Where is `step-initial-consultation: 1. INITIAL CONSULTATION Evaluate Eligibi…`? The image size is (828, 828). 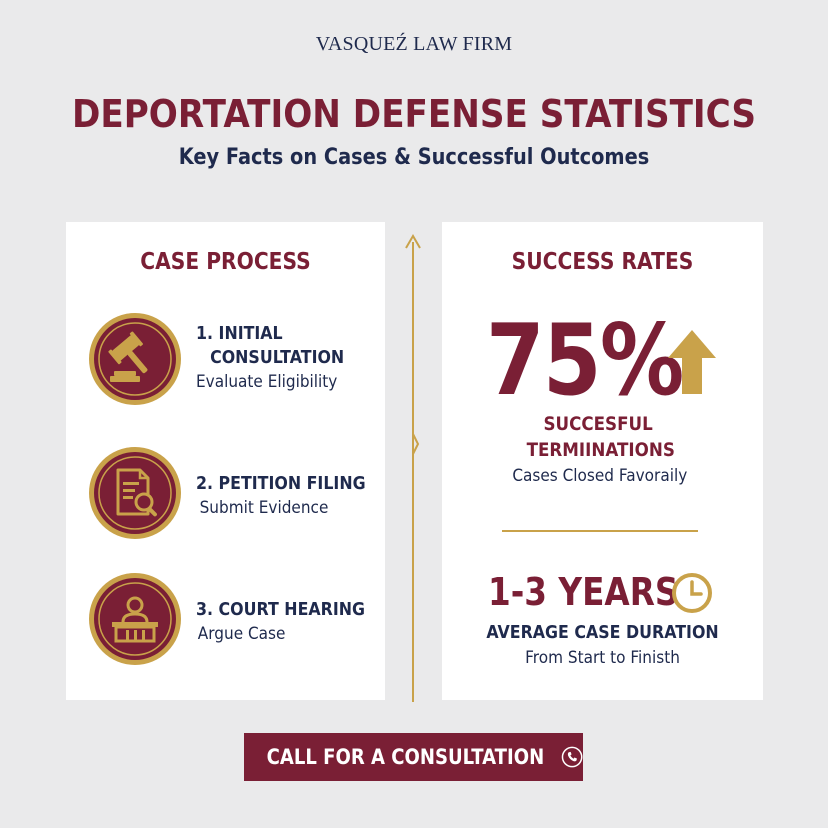 step-initial-consultation: 1. INITIAL CONSULTATION Evaluate Eligibi… is located at coordinates (233, 360).